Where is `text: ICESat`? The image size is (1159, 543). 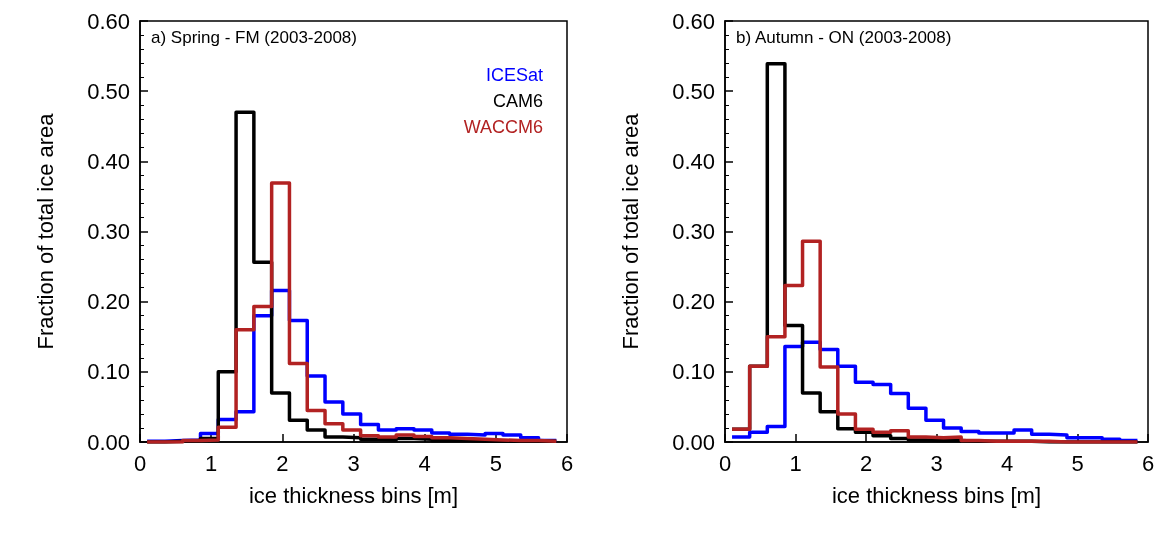 text: ICESat is located at coordinates (514, 75).